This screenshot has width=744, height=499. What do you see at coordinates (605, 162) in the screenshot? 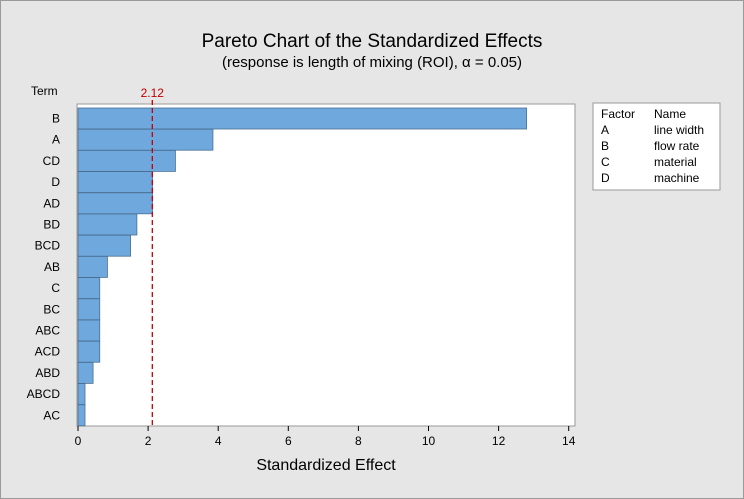
I see `legend-factor: C` at bounding box center [605, 162].